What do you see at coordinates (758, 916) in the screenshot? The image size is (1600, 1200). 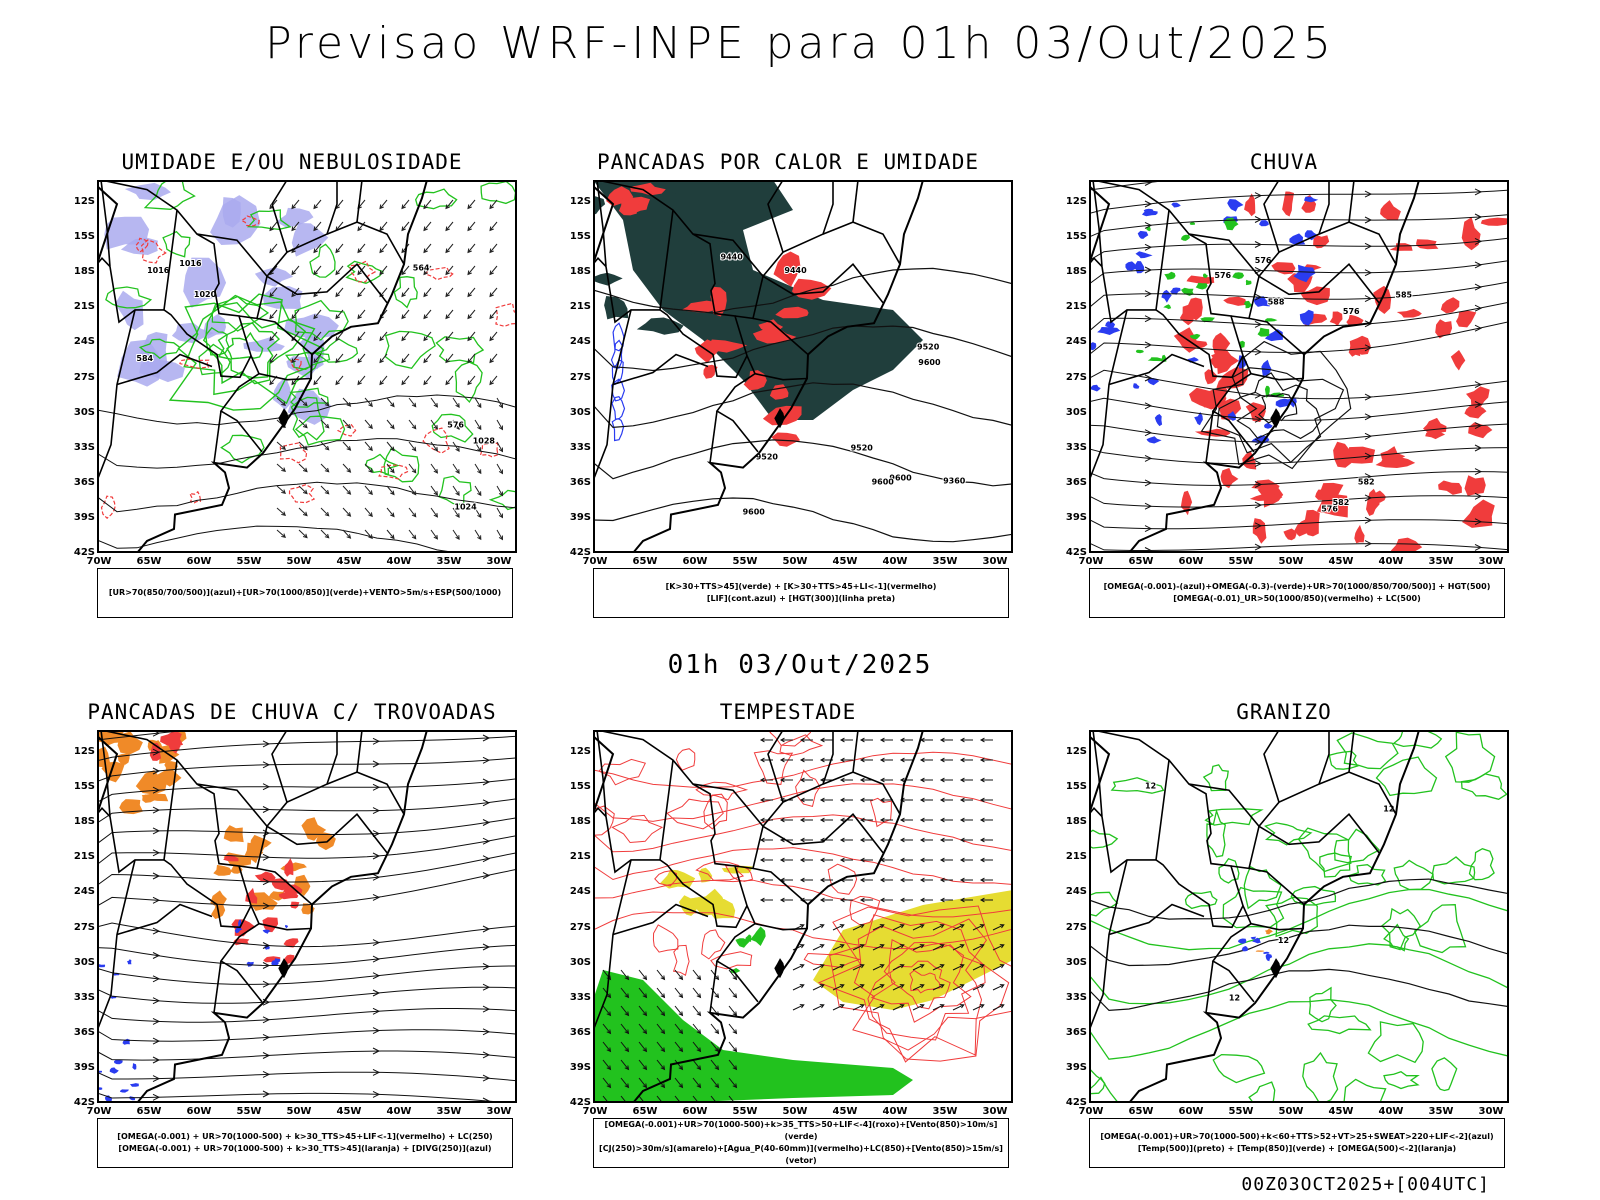 I see `coastline` at bounding box center [758, 916].